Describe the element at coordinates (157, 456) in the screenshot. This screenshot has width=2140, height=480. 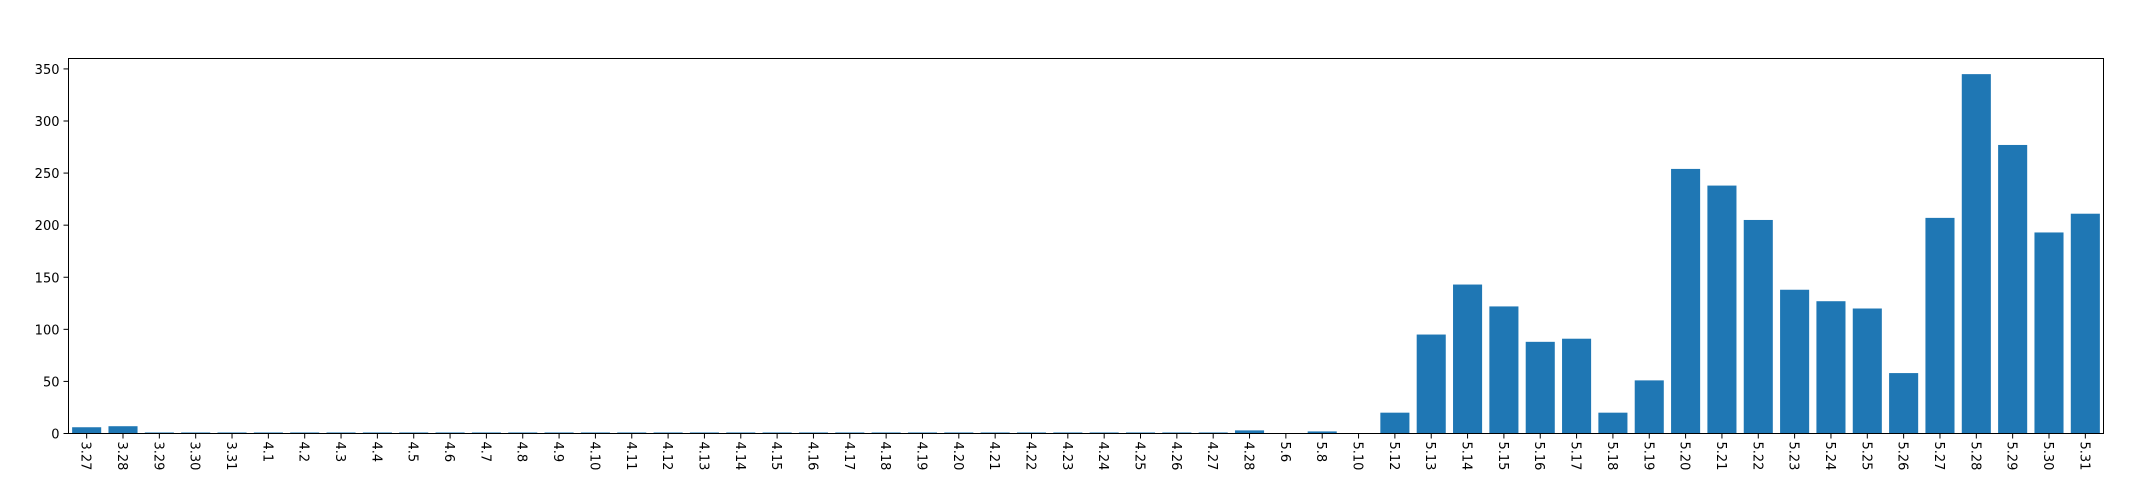
I see `x-tick-label: 3.29` at that location.